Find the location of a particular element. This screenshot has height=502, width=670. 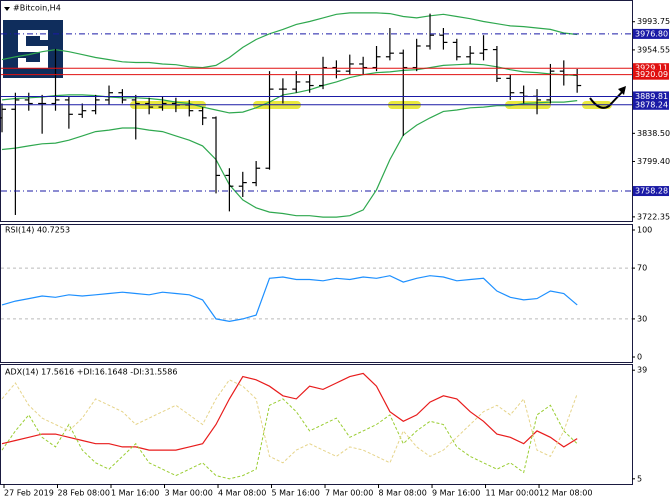

level-label: 3889.81 is located at coordinates (651, 96).